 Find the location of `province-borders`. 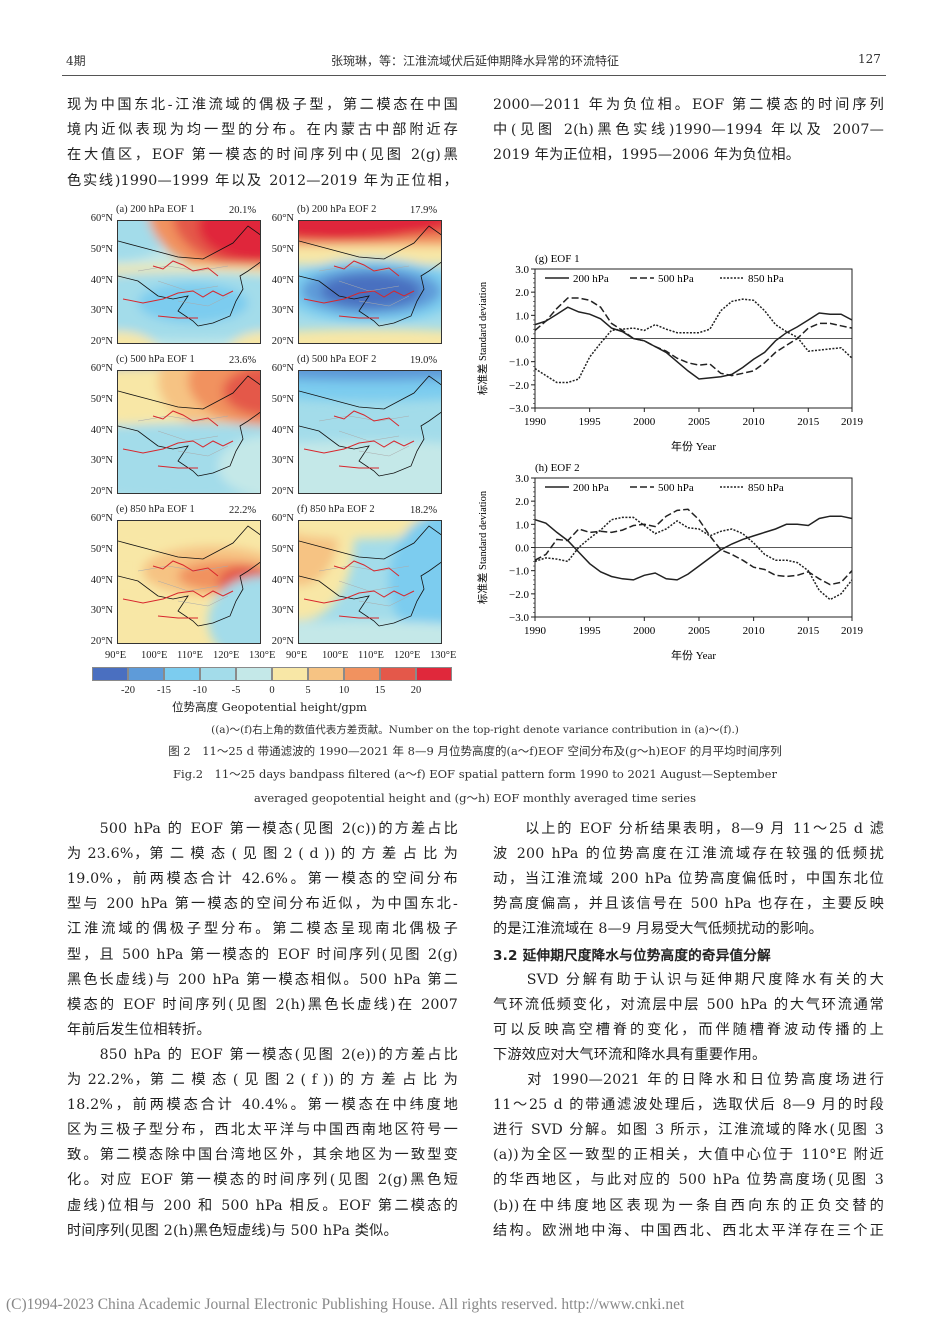

province-borders is located at coordinates (364, 286).